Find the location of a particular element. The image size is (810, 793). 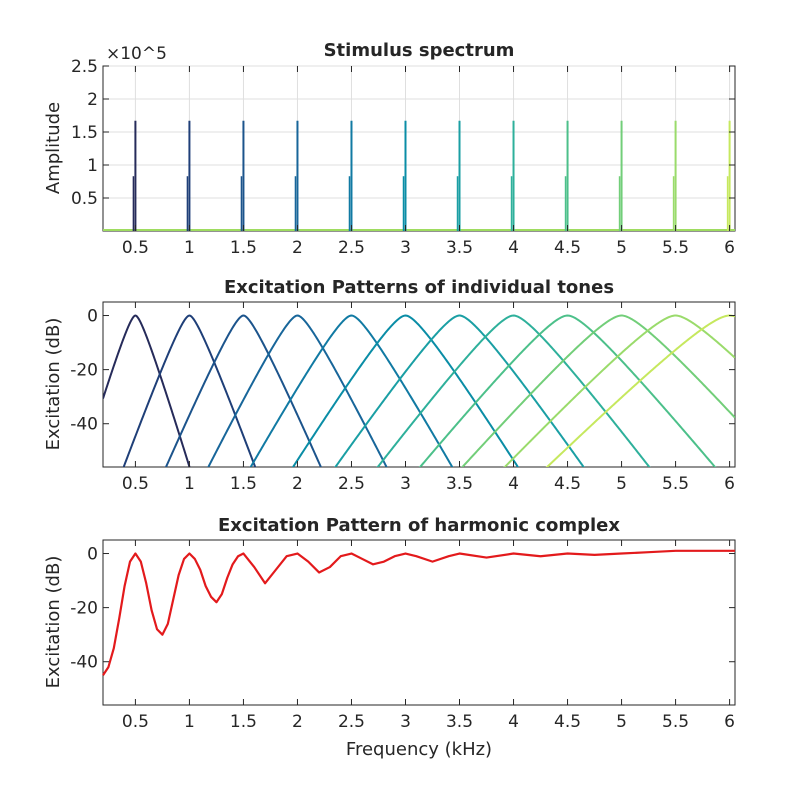

y-tick-label: 1 is located at coordinates (92, 166).